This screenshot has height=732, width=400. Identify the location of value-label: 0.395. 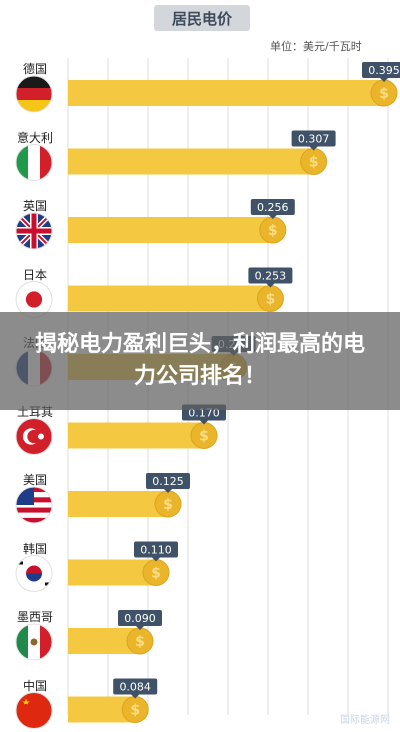
(384, 70).